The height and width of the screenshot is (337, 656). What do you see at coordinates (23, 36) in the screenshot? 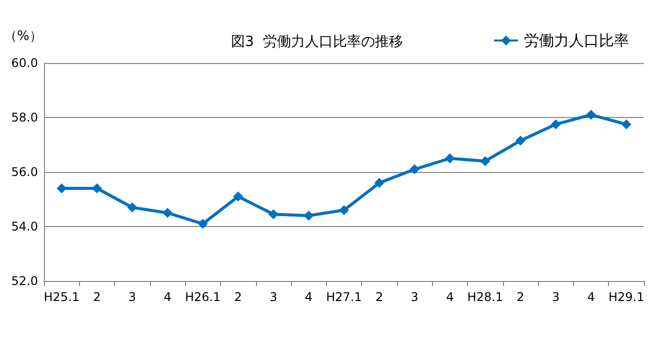
I see `y-axis-title: （%）` at bounding box center [23, 36].